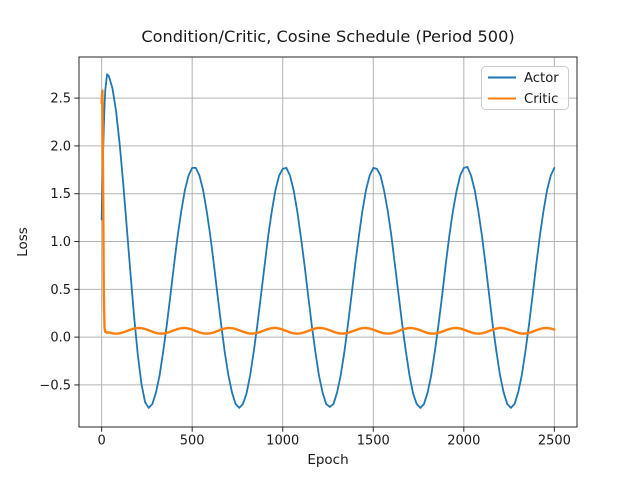  What do you see at coordinates (60, 290) in the screenshot?
I see `y-tick-label: 0.5` at bounding box center [60, 290].